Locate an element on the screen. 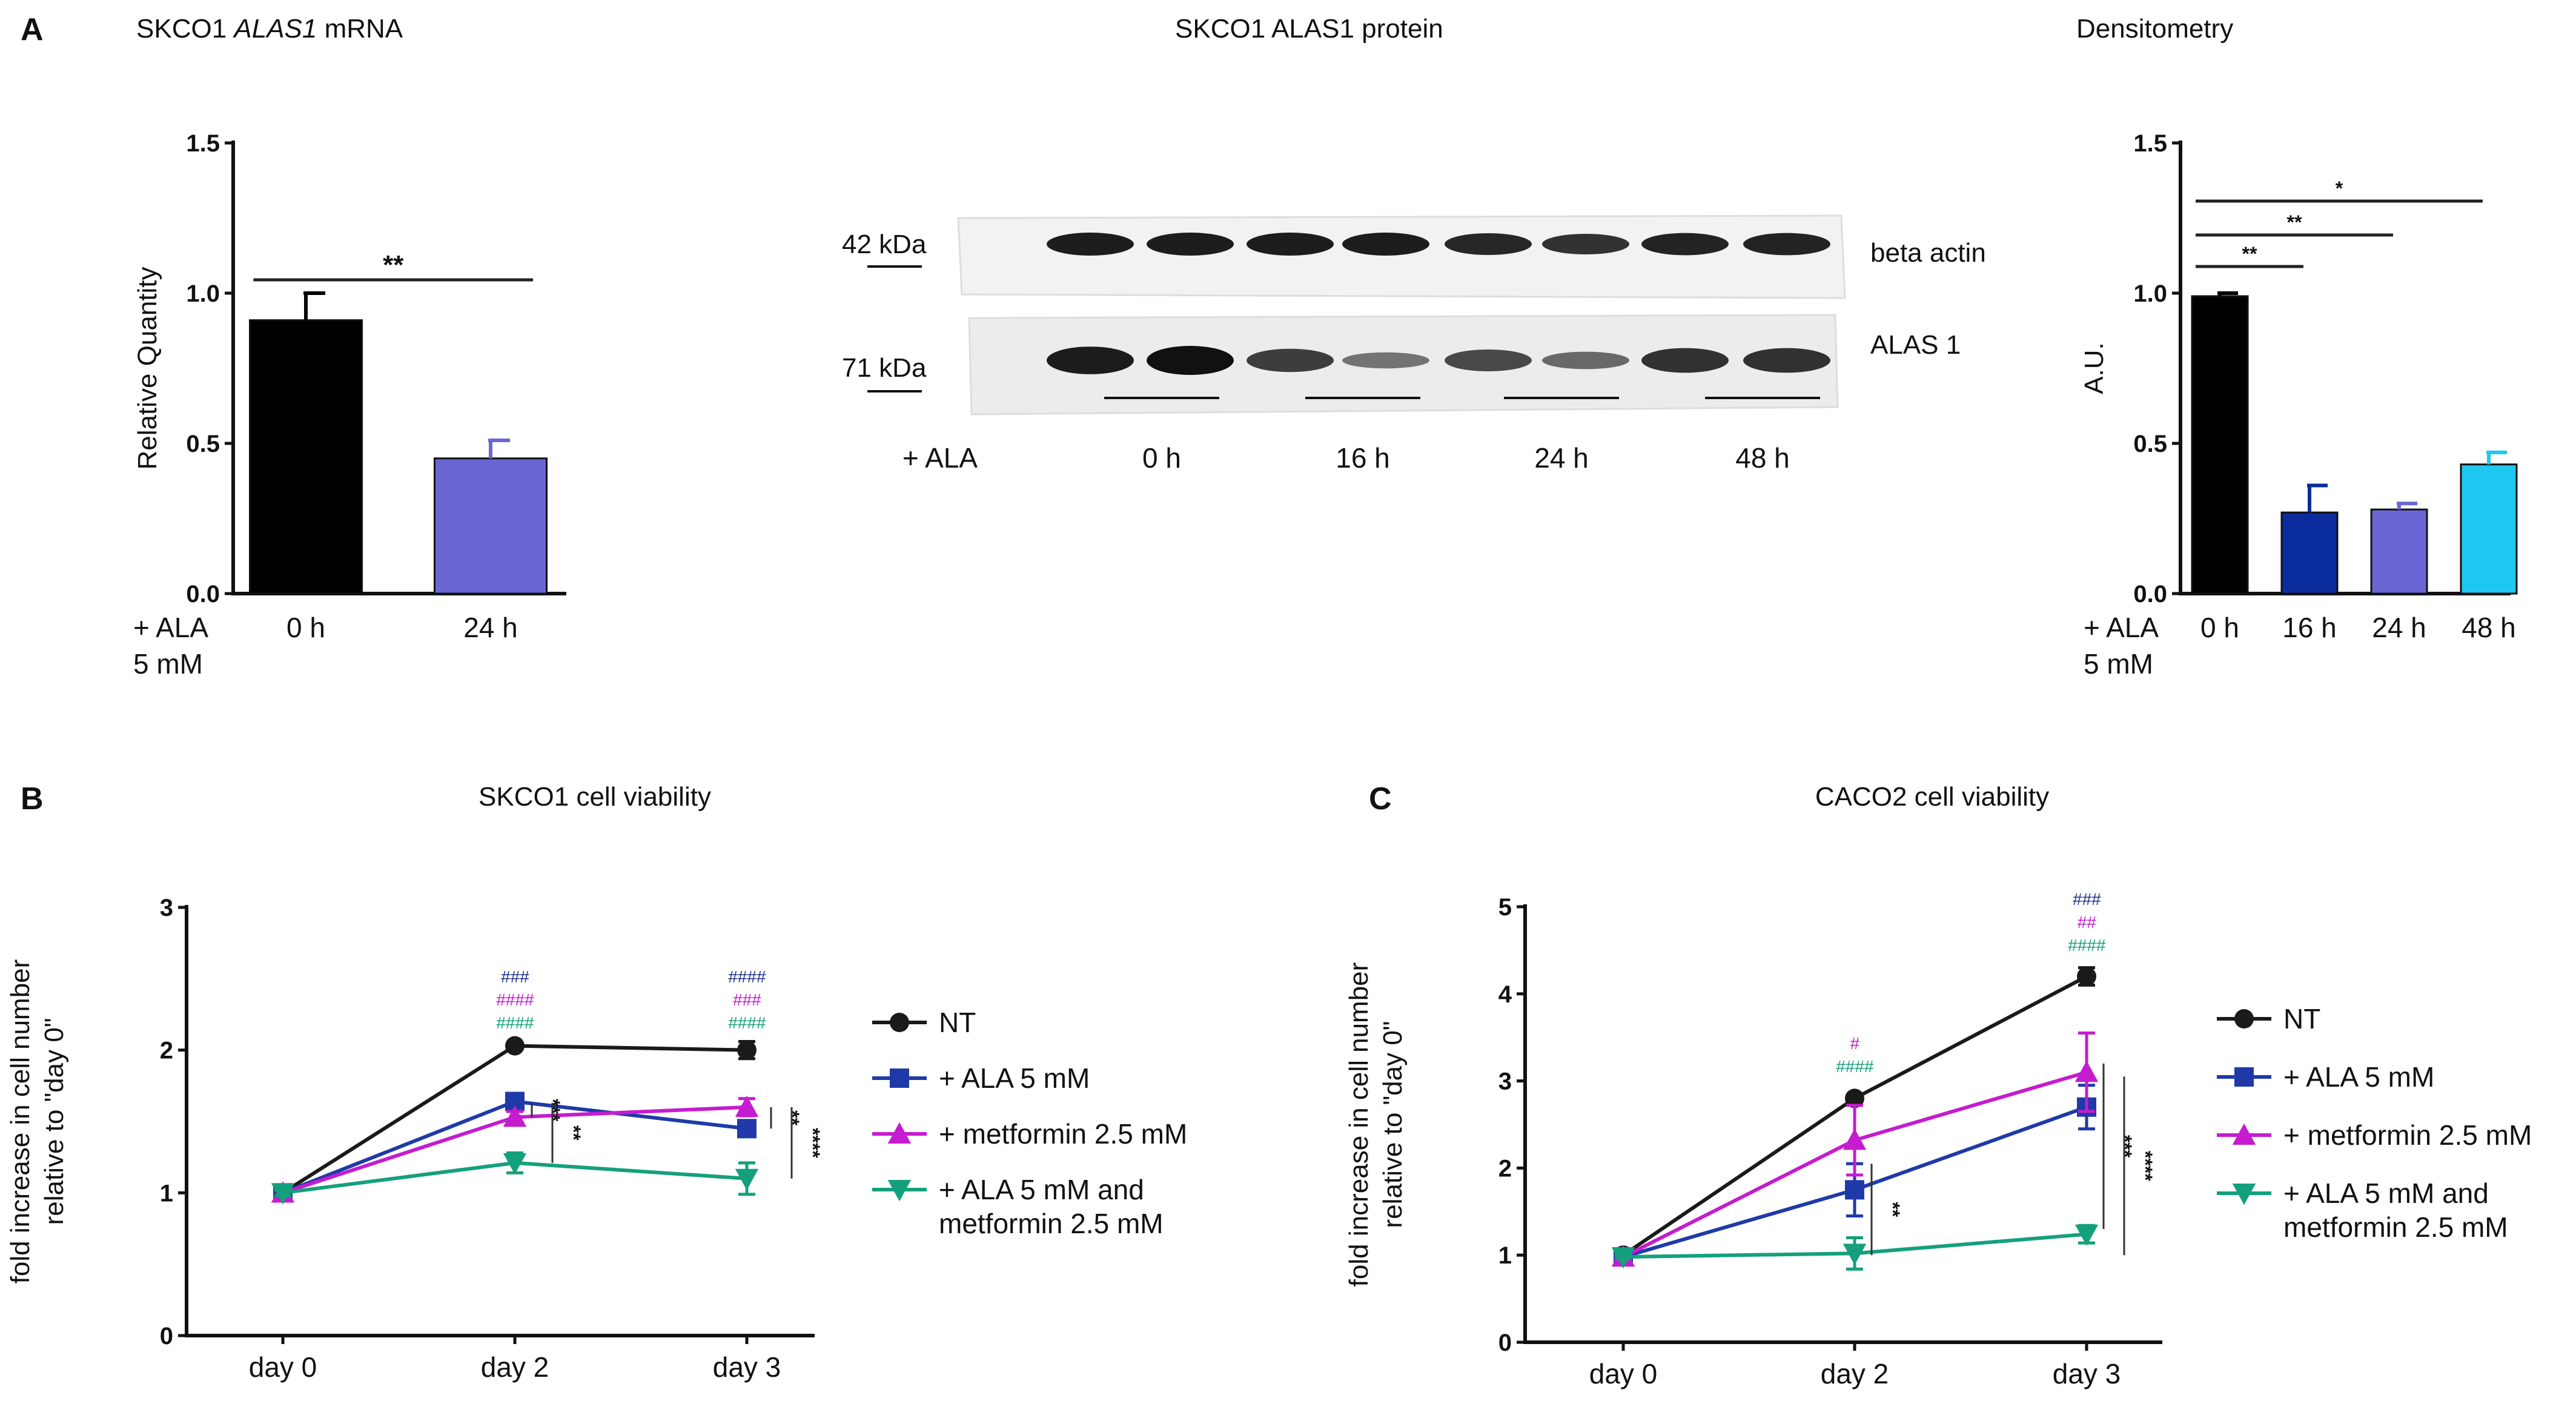  x-tick-label: day 2 is located at coordinates (1855, 1373).